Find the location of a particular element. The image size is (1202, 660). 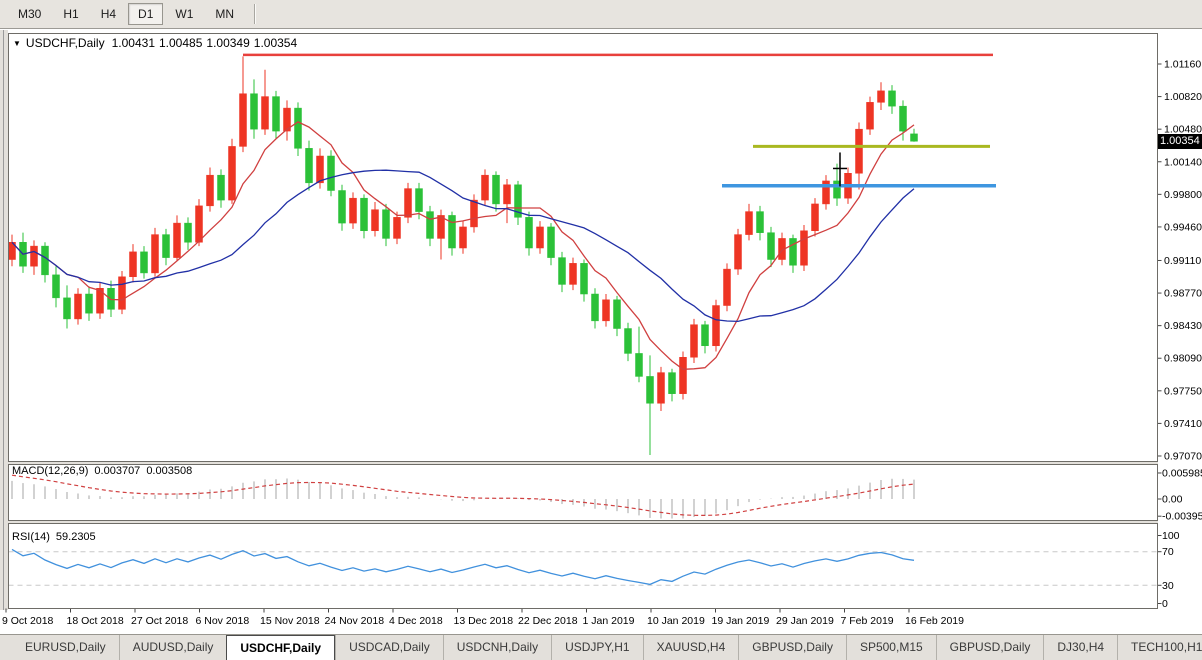

timeframe-toolbar: M30 H1 H4 D1 W1 MN is located at coordinates (601, 14).